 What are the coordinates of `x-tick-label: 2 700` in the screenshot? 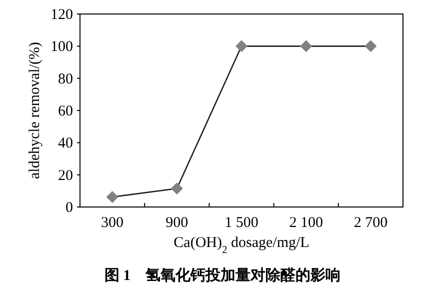 It's located at (371, 223).